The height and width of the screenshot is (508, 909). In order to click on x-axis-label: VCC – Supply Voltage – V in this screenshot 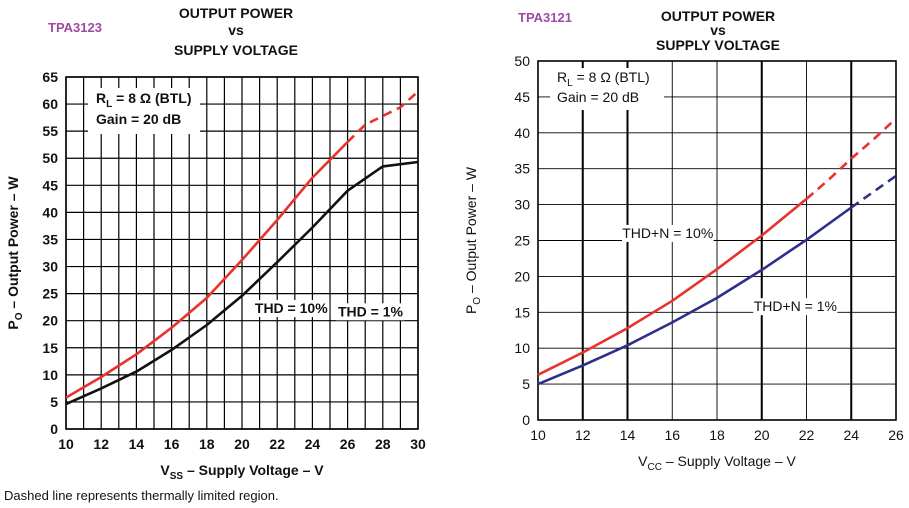, I will do `click(717, 463)`.